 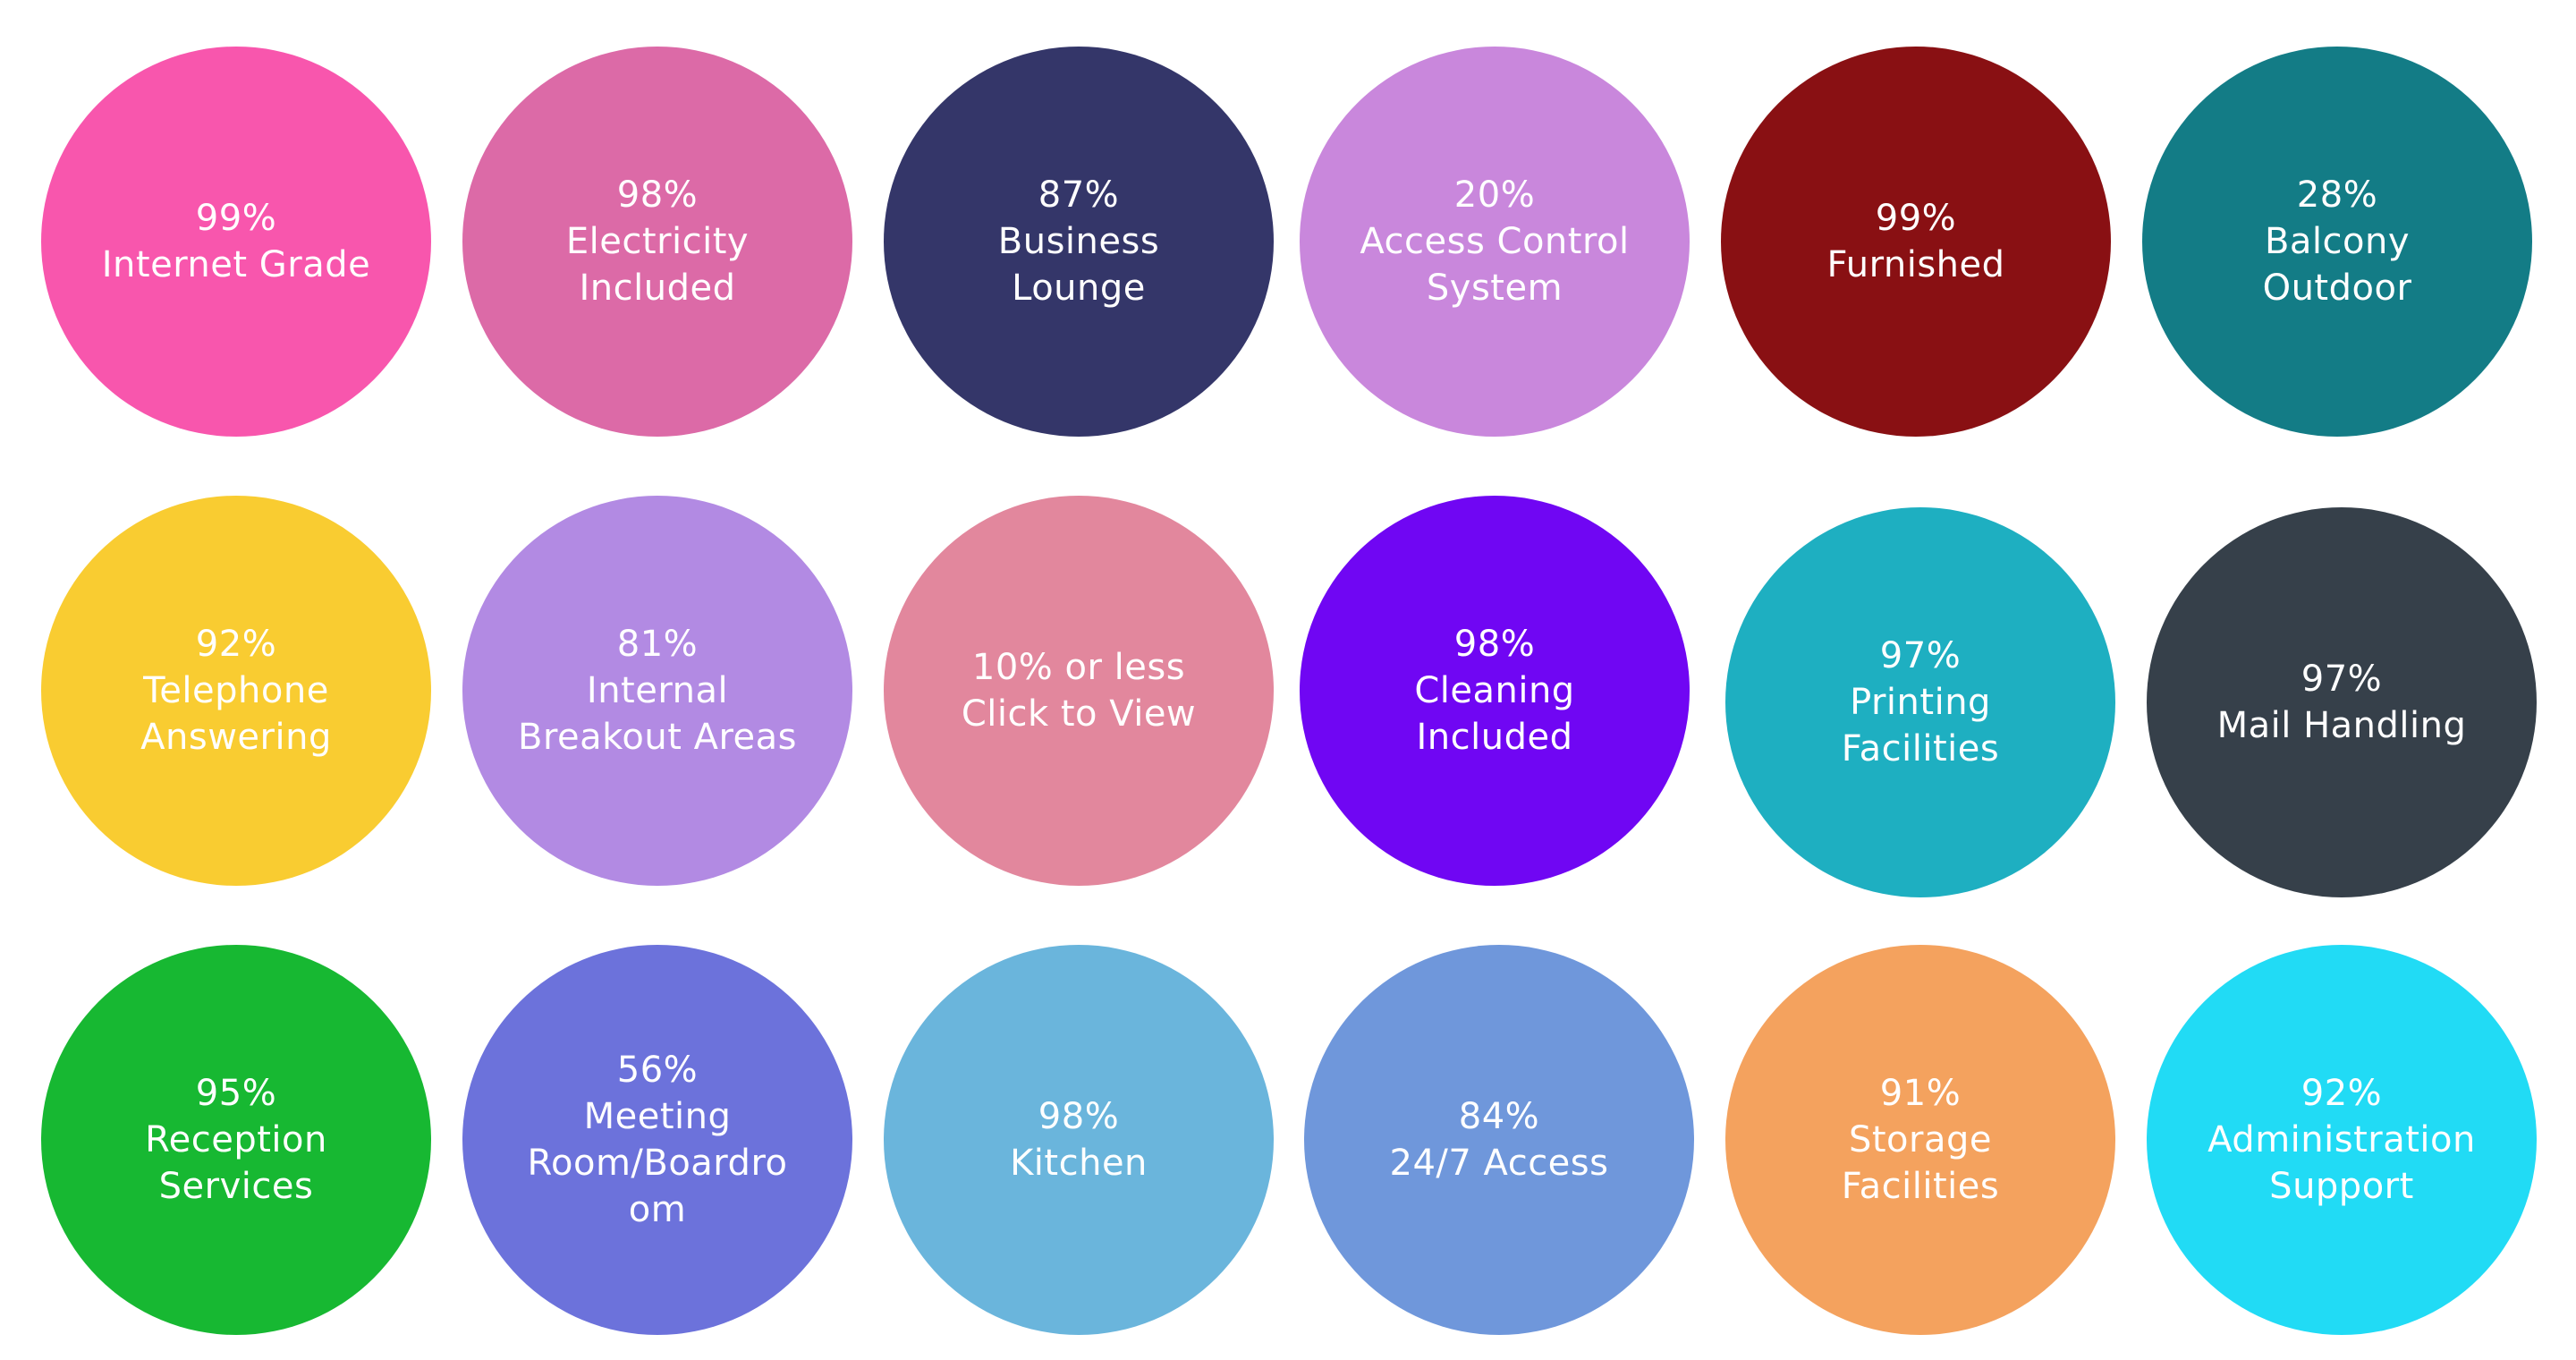 I want to click on amenity-label: 97% Printing Facilities, so click(x=1920, y=702).